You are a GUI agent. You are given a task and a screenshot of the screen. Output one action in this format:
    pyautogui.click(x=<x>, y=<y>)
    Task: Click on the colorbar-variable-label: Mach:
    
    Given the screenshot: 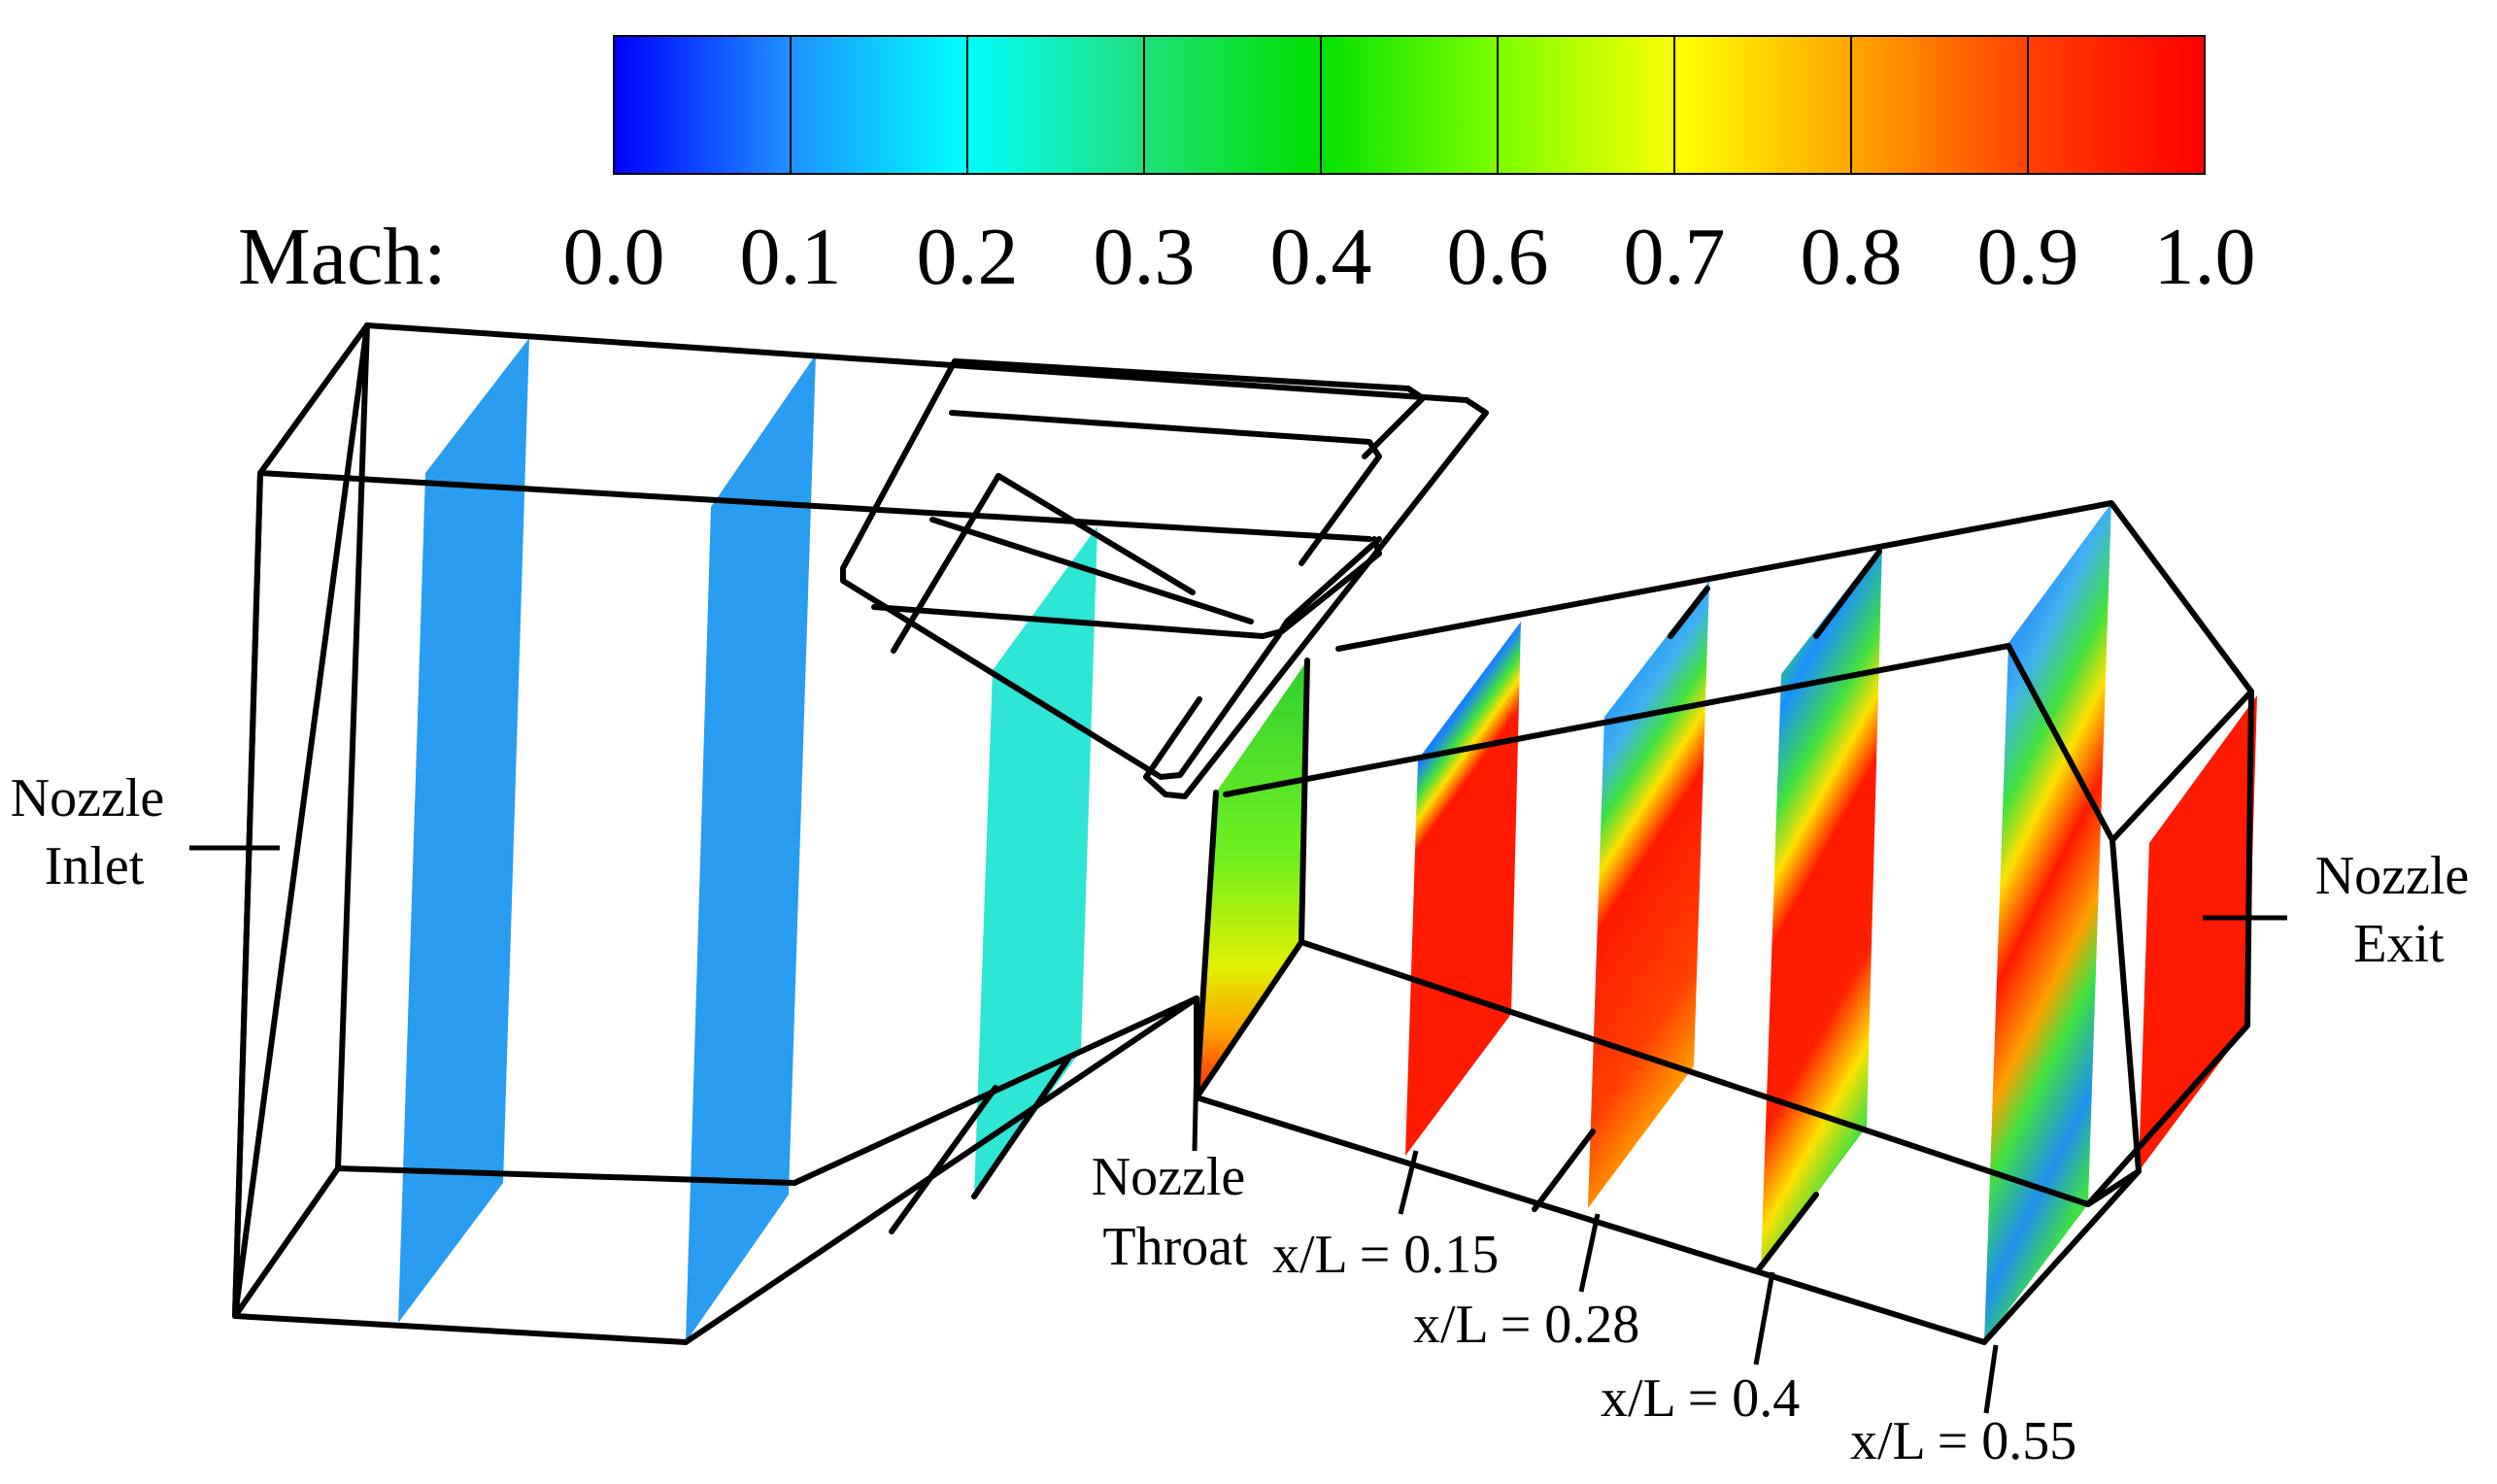 What is the action you would take?
    pyautogui.click(x=342, y=257)
    